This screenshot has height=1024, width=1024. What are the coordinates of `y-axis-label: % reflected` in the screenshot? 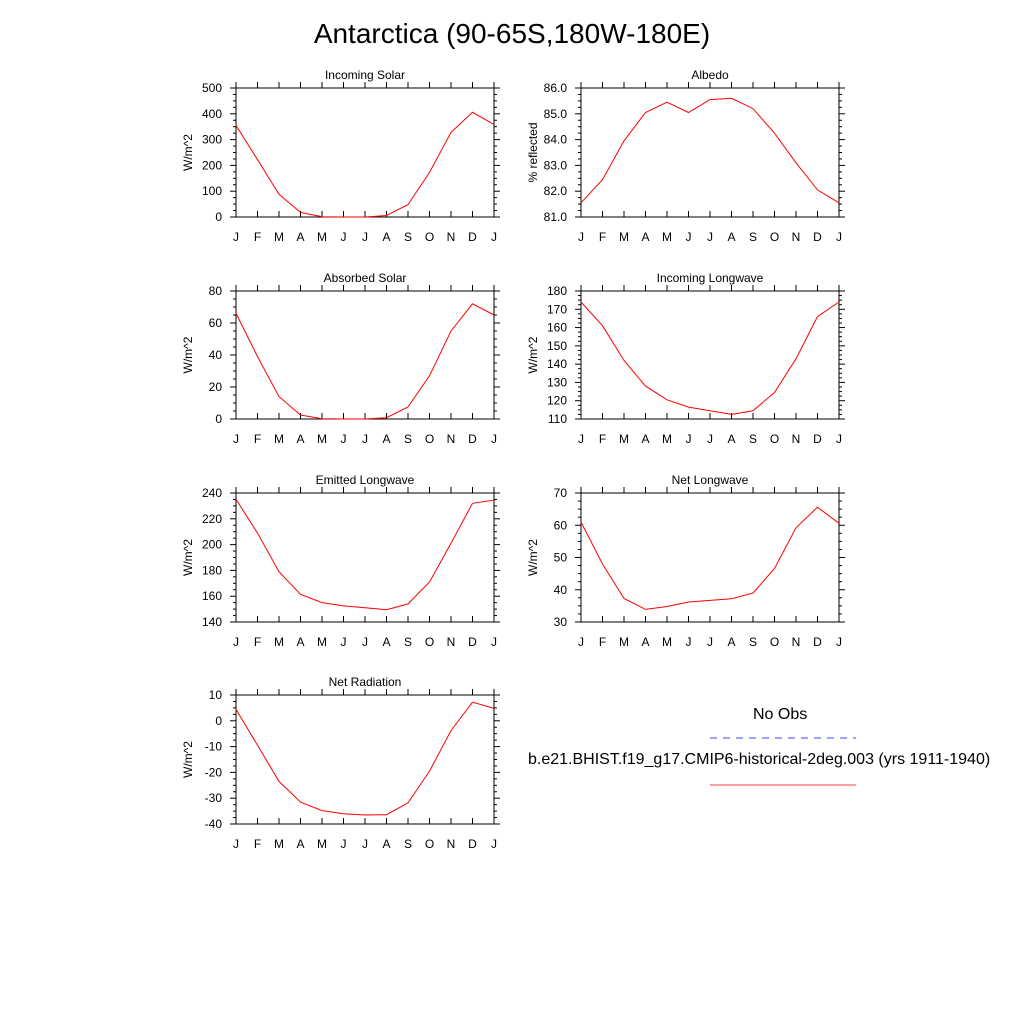 It's located at (533, 152).